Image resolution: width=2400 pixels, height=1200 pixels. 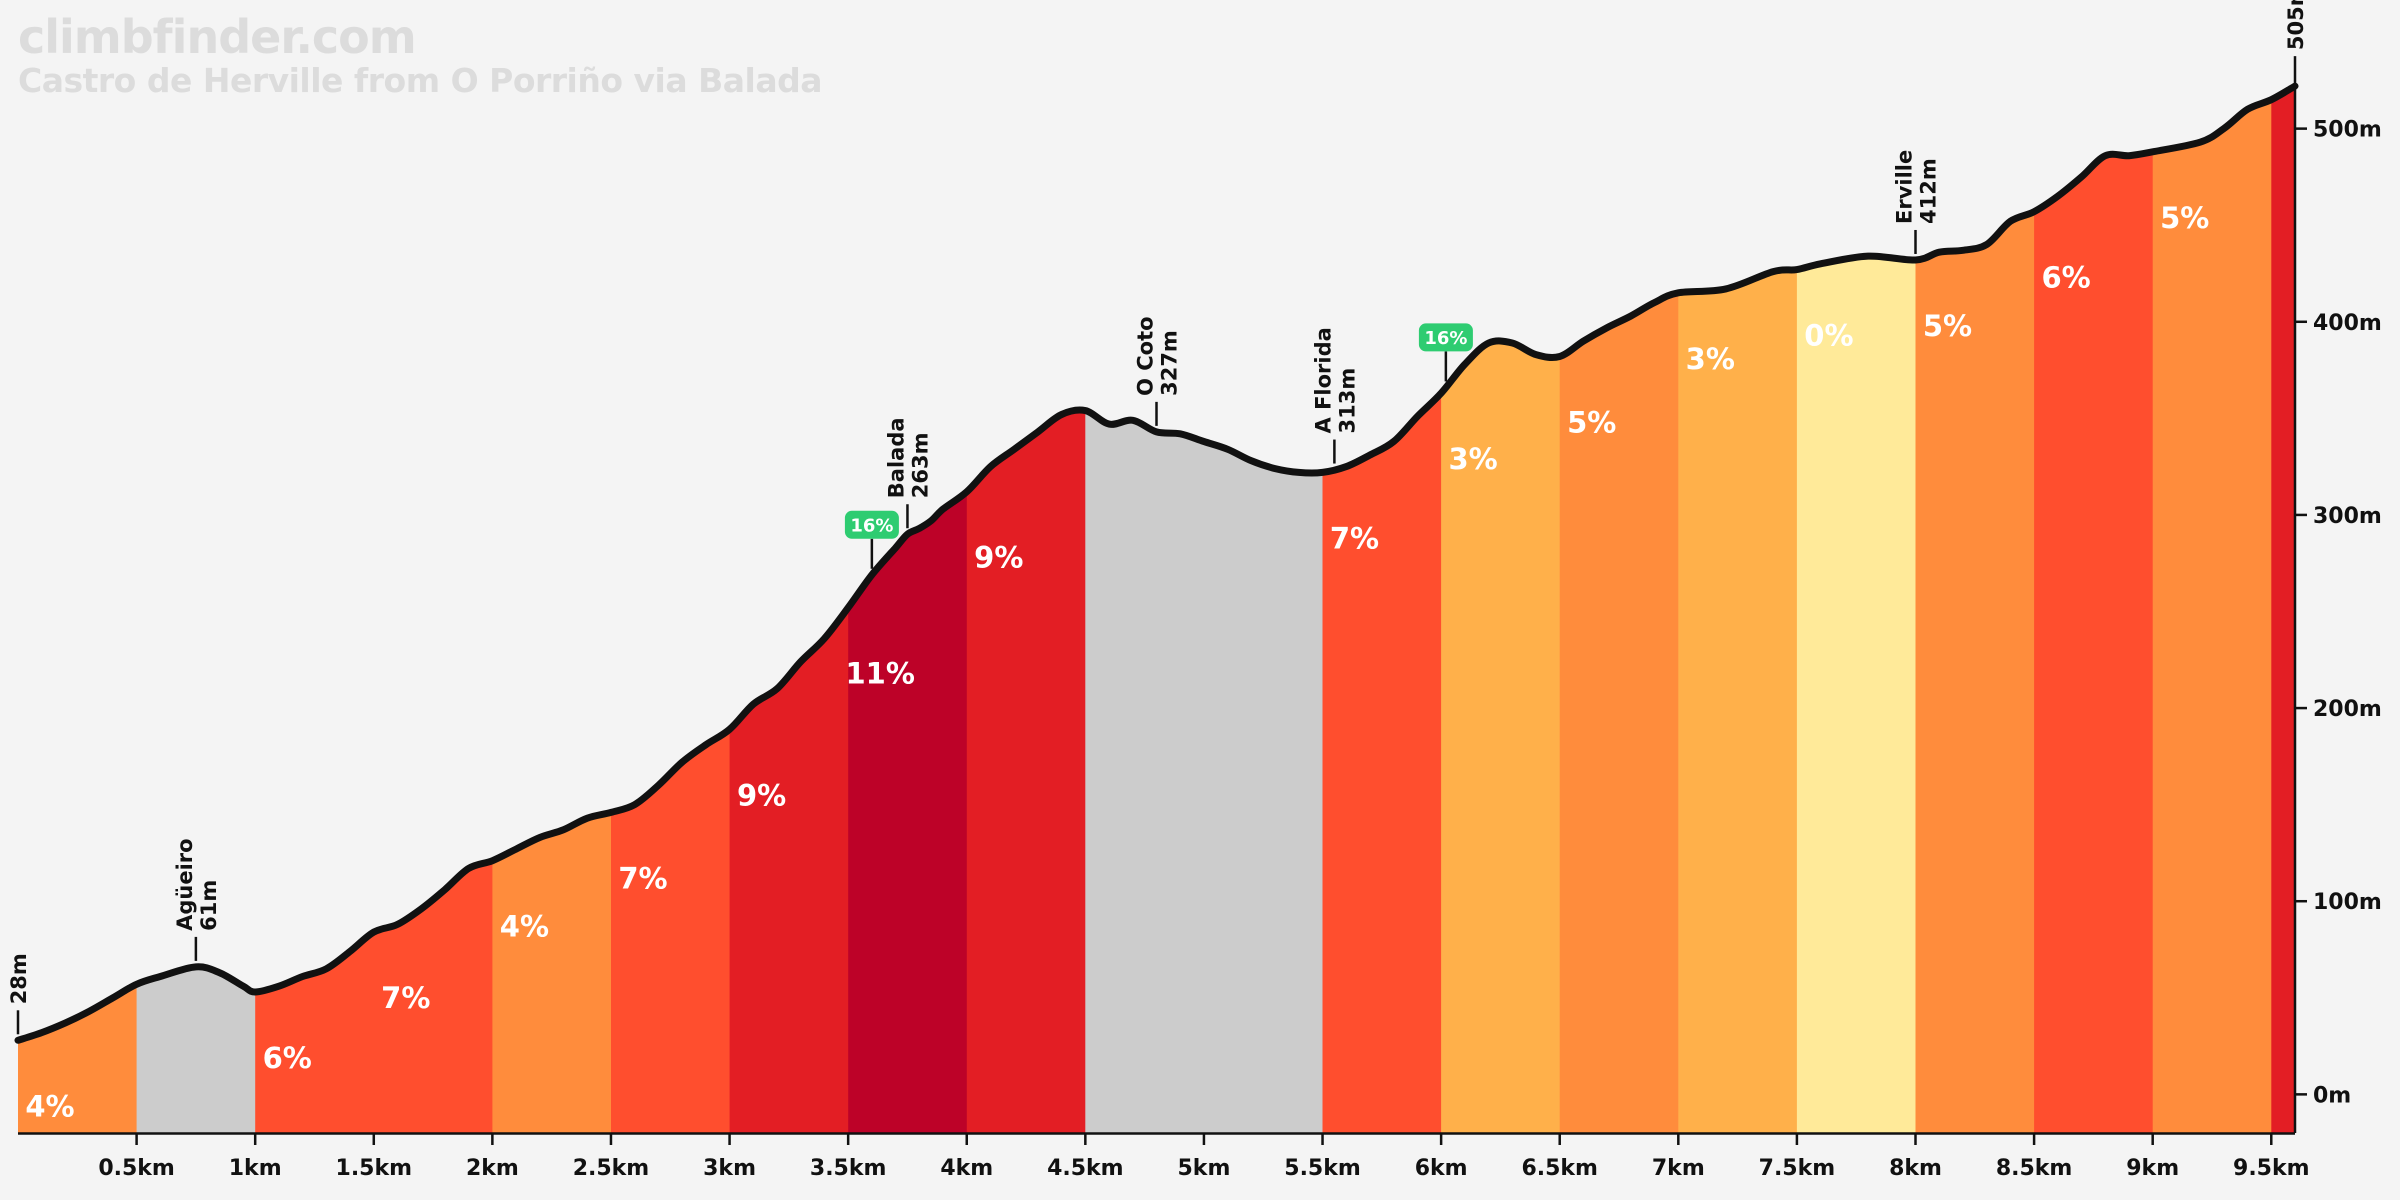 What do you see at coordinates (1441, 1168) in the screenshot?
I see `x-tick-label: 6km` at bounding box center [1441, 1168].